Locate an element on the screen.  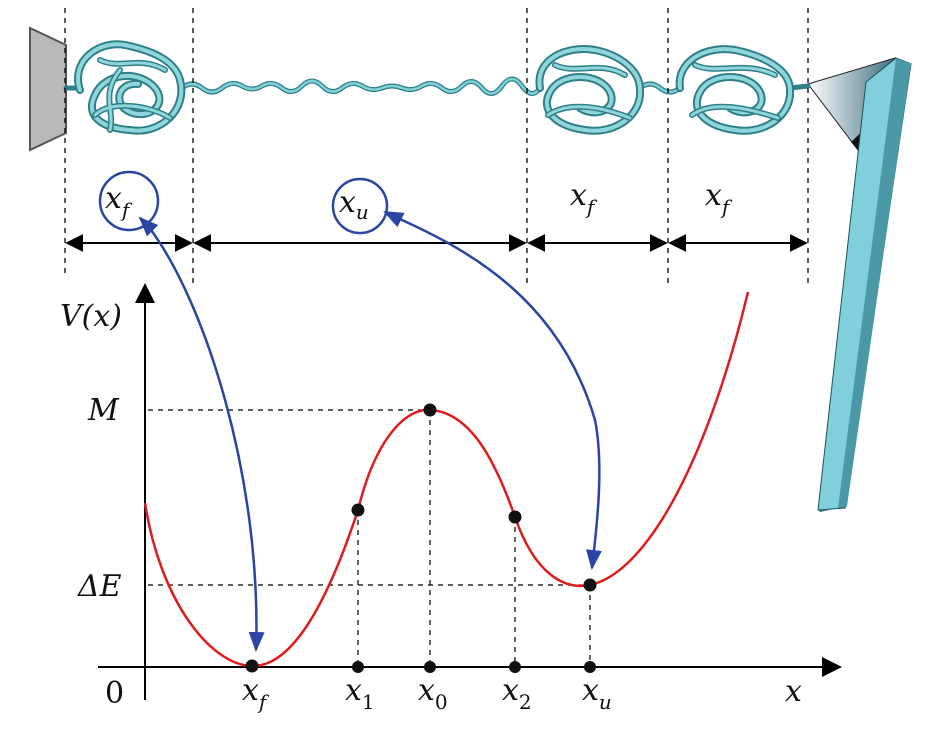
arrow-xu-head is located at coordinates (394, 219).